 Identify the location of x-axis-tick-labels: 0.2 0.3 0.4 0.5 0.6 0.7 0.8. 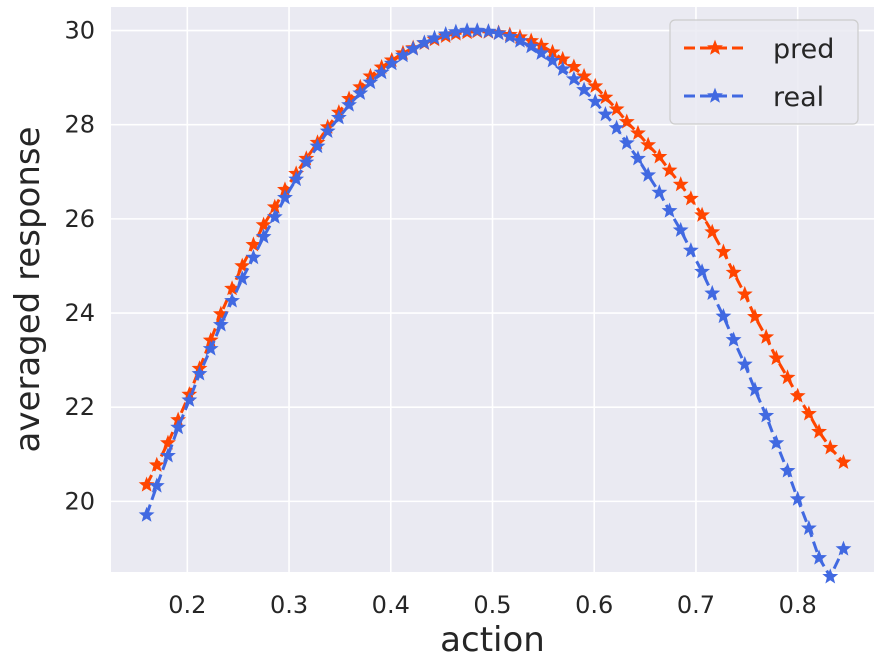
(492, 605).